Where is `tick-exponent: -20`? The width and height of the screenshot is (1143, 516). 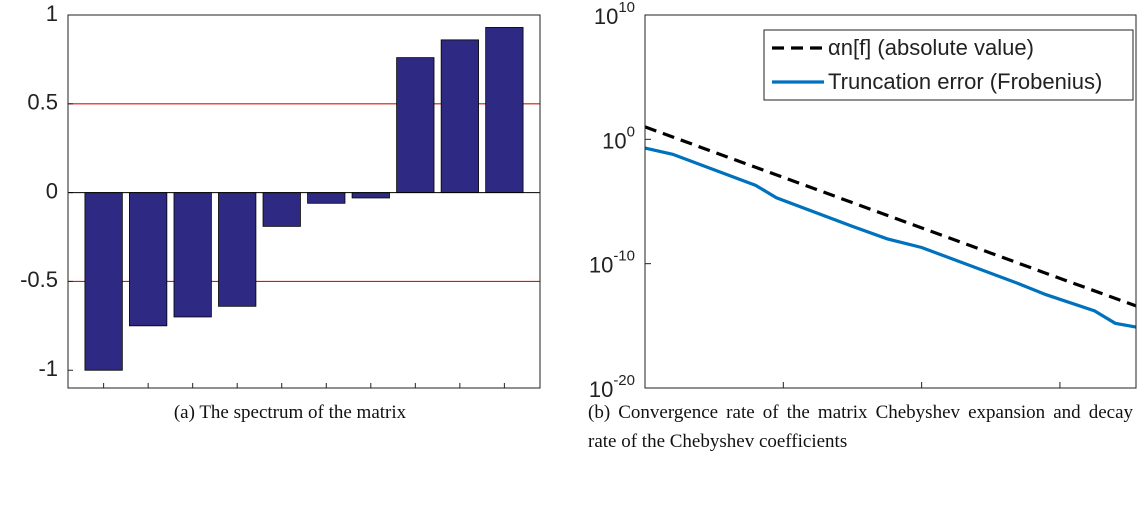
tick-exponent: -20 is located at coordinates (624, 380).